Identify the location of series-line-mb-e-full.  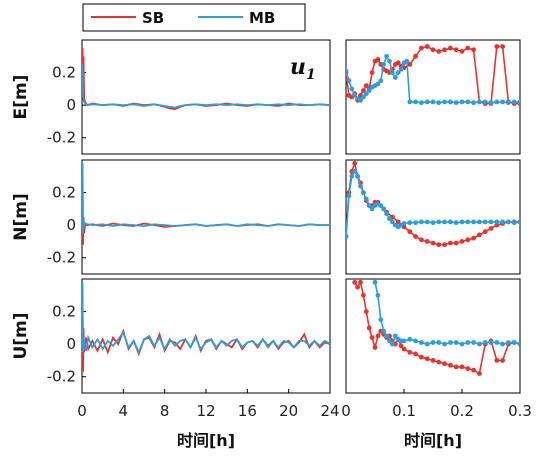
(206, 86).